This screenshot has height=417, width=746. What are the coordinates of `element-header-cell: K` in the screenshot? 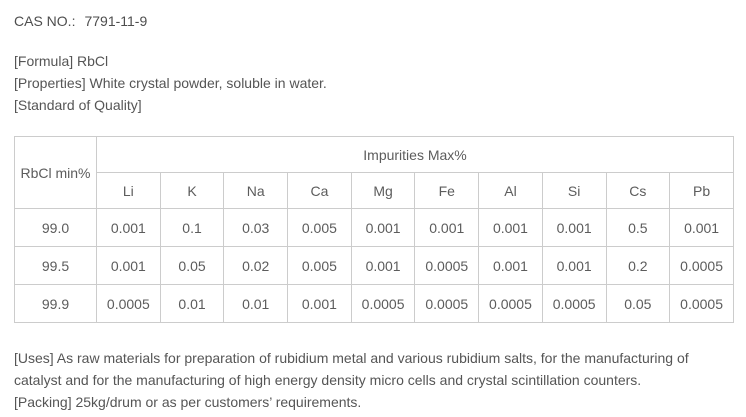 It's located at (192, 190).